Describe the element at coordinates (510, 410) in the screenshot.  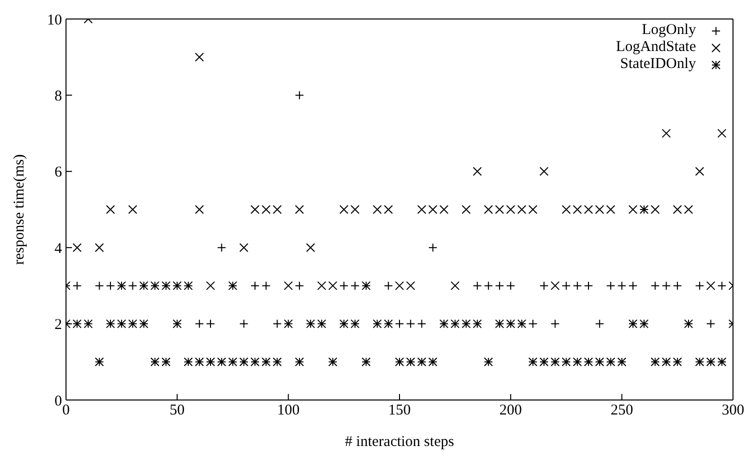
I see `x-tick-label: 200` at that location.